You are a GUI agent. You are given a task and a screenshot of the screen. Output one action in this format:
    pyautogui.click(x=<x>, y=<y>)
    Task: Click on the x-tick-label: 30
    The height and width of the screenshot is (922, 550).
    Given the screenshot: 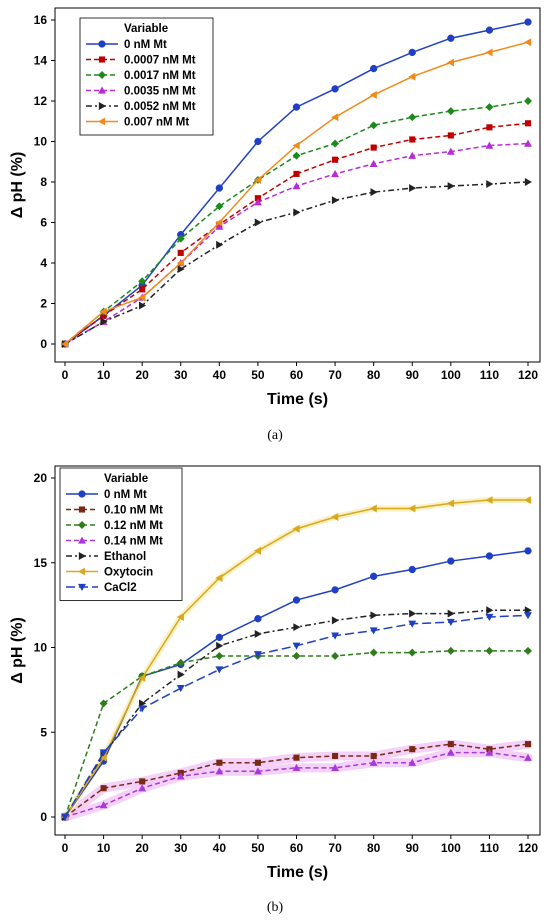 What is the action you would take?
    pyautogui.click(x=181, y=848)
    